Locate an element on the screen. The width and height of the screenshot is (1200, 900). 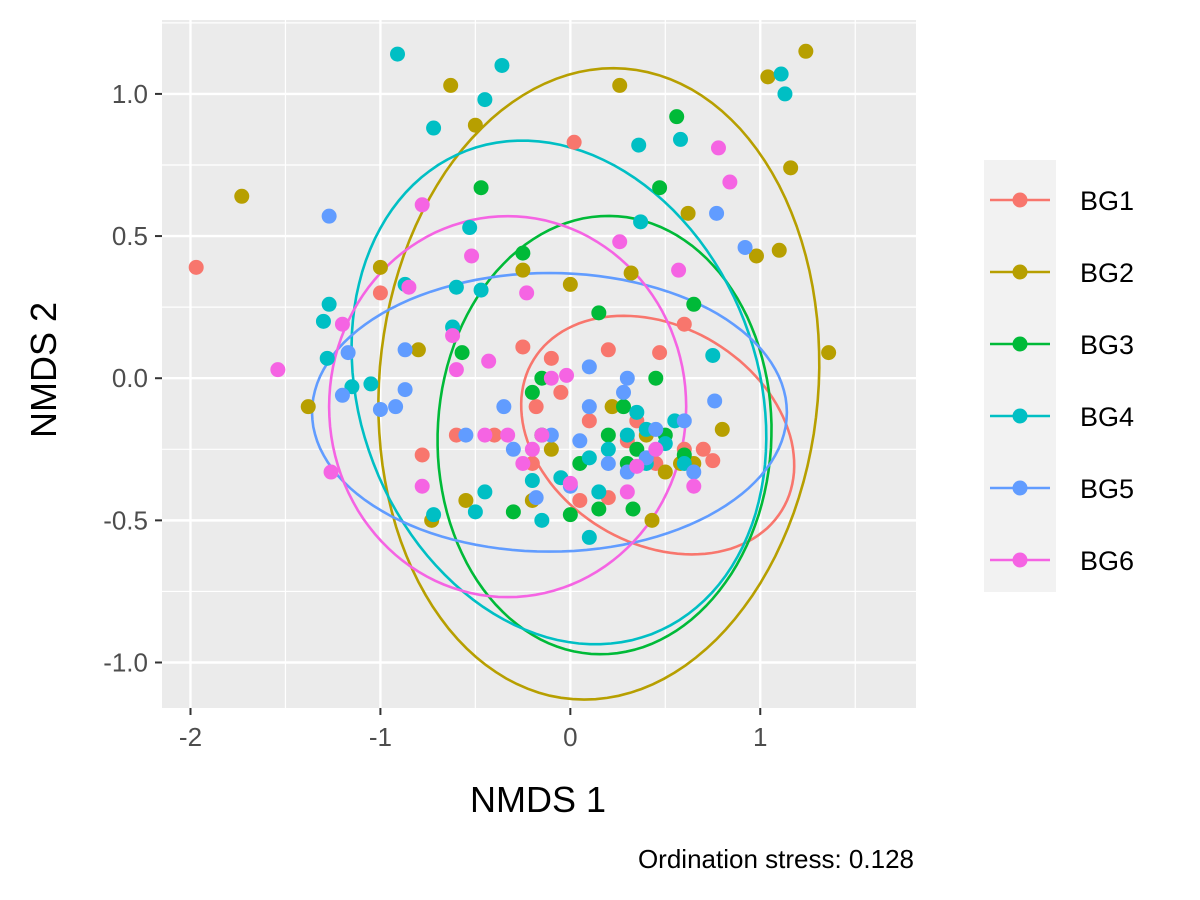
y-tick-label: 0.0 is located at coordinates (130, 378).